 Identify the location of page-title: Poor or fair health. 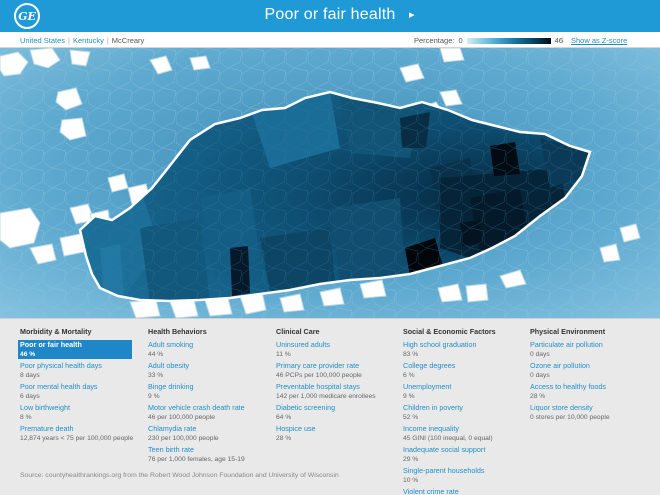
(330, 14).